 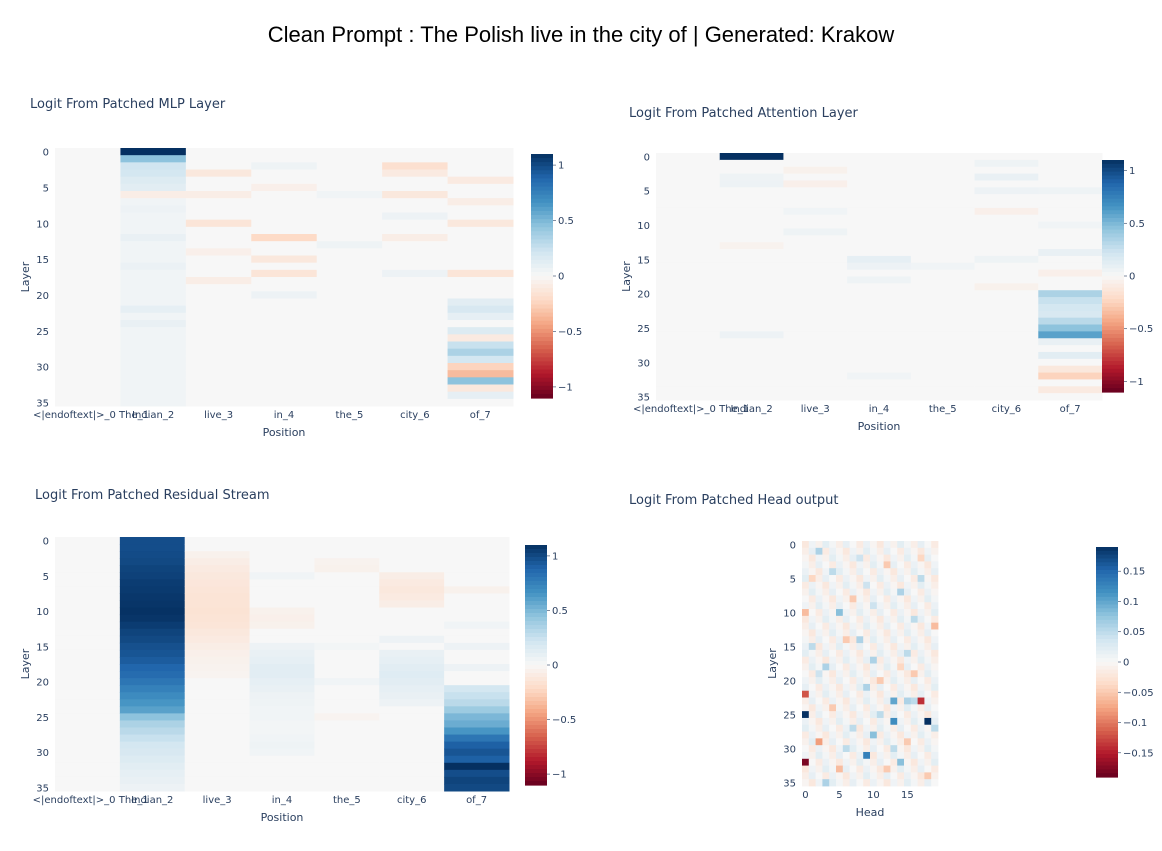 What do you see at coordinates (643, 226) in the screenshot?
I see `y-tick-label: 10` at bounding box center [643, 226].